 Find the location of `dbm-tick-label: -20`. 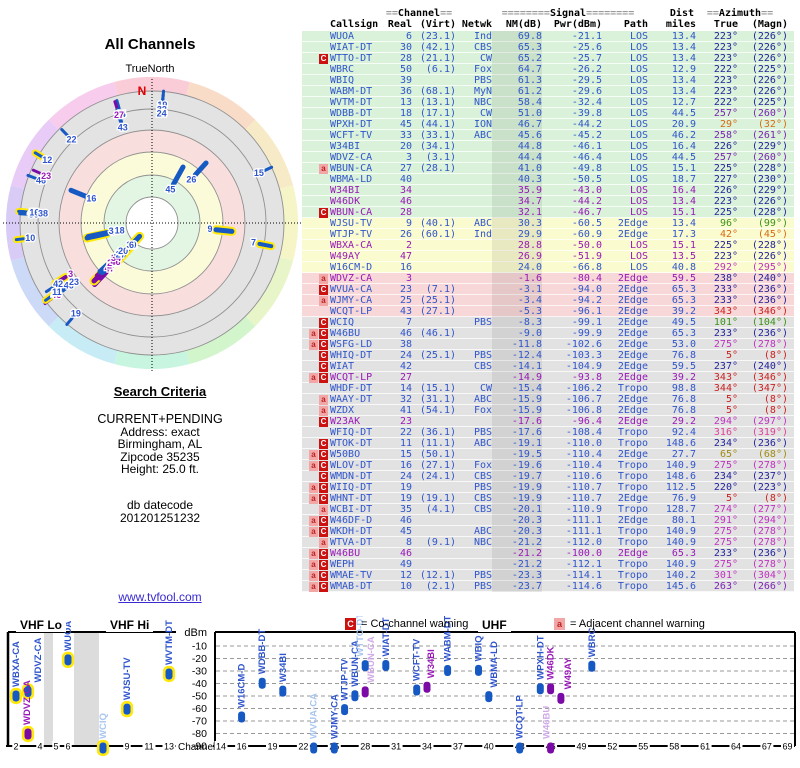

dbm-tick-label: -20 is located at coordinates (199, 659).